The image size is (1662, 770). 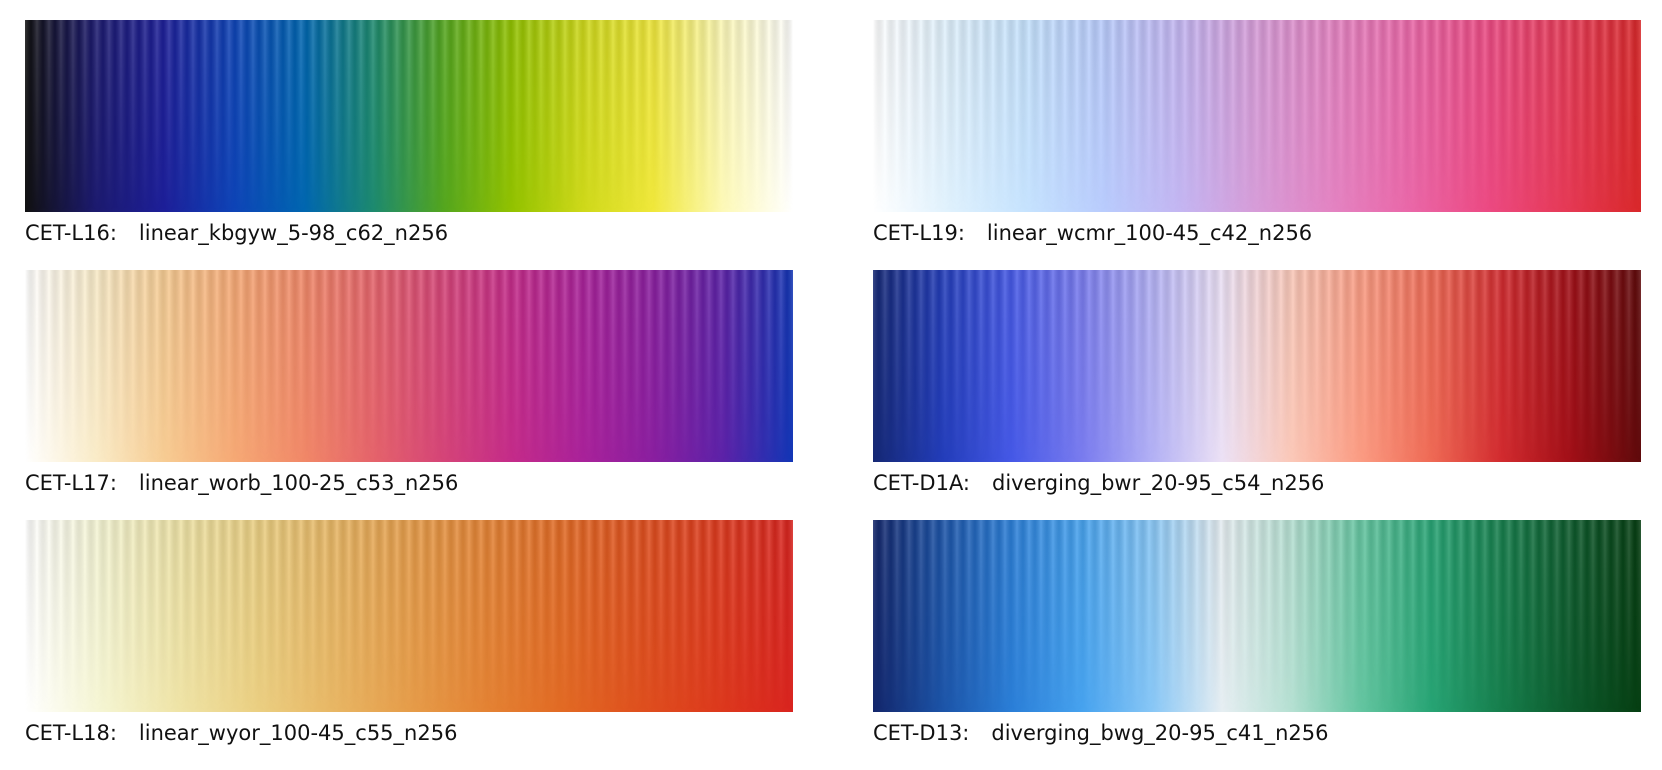 I want to click on colormap-caption: CET-L17: linear_worb_100-25_c53_n256, so click(x=409, y=483).